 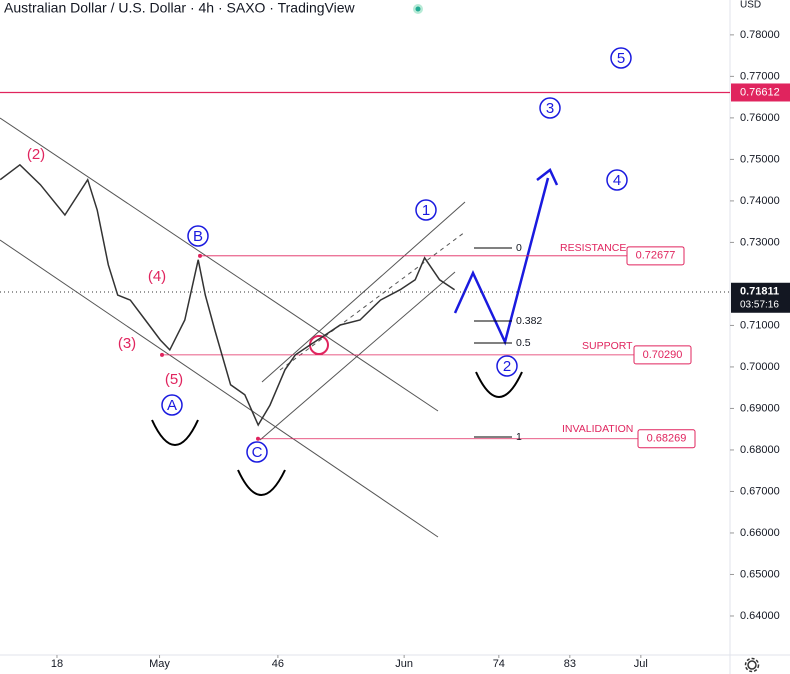 I want to click on wave-label: 2, so click(x=507, y=366).